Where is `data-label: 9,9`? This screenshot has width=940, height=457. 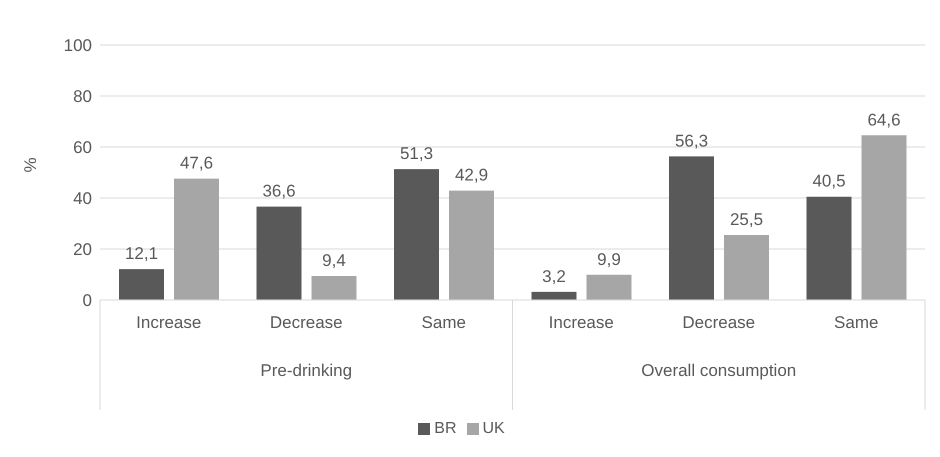
data-label: 9,9 is located at coordinates (609, 259).